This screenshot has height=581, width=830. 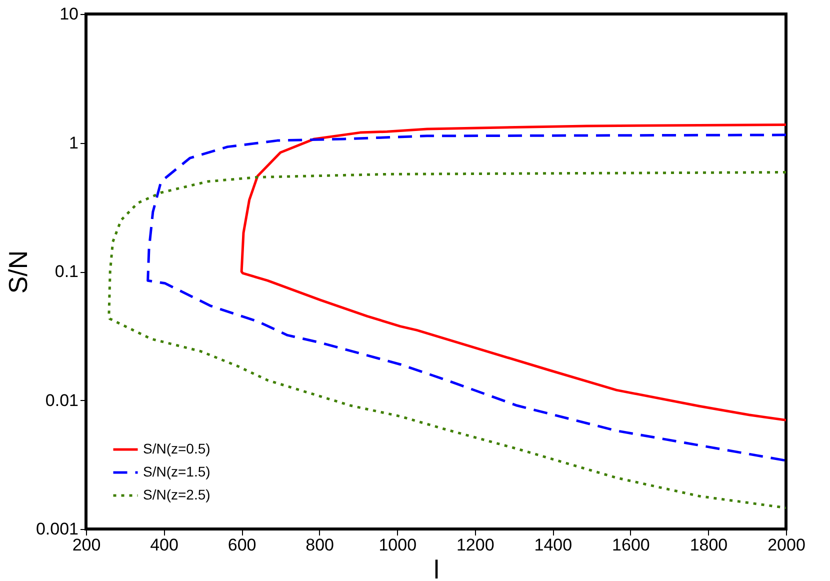 I want to click on x-tick-label: 2000, so click(x=787, y=545).